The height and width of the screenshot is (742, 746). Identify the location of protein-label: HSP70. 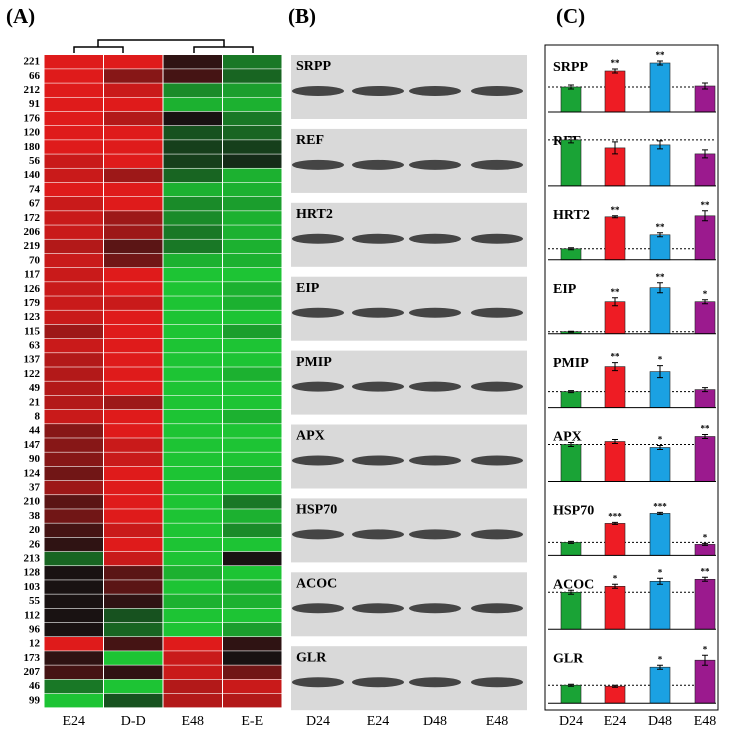
(316, 510).